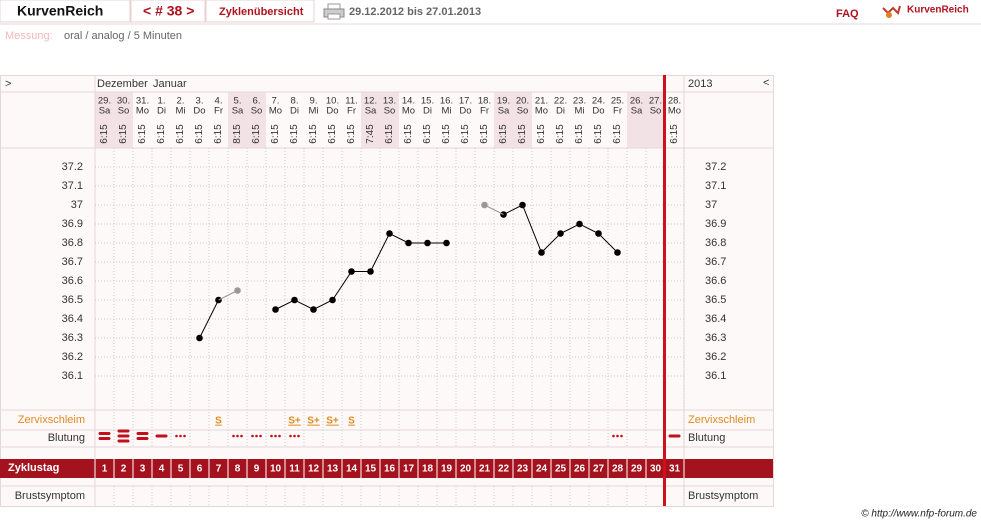 This screenshot has height=526, width=981. Describe the element at coordinates (715, 167) in the screenshot. I see `y-tick-label-right: 37.2` at that location.